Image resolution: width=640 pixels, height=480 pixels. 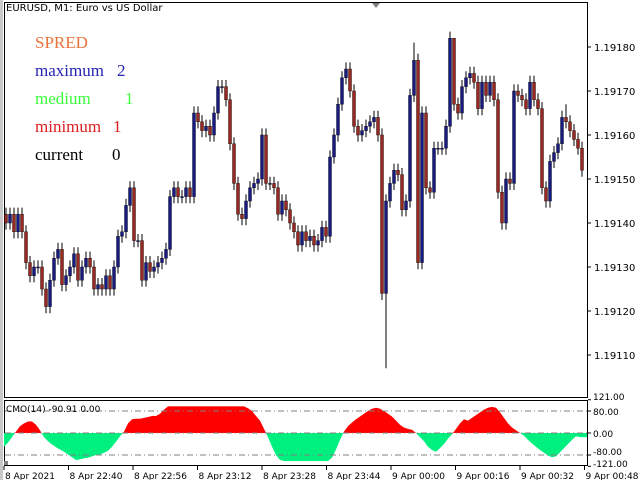 I want to click on cmo-level-label: -80.00, so click(x=607, y=453).